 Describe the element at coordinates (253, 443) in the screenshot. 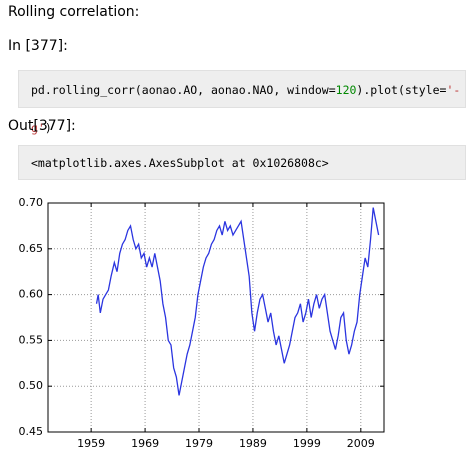

I see `x-tick-label: 1989` at that location.